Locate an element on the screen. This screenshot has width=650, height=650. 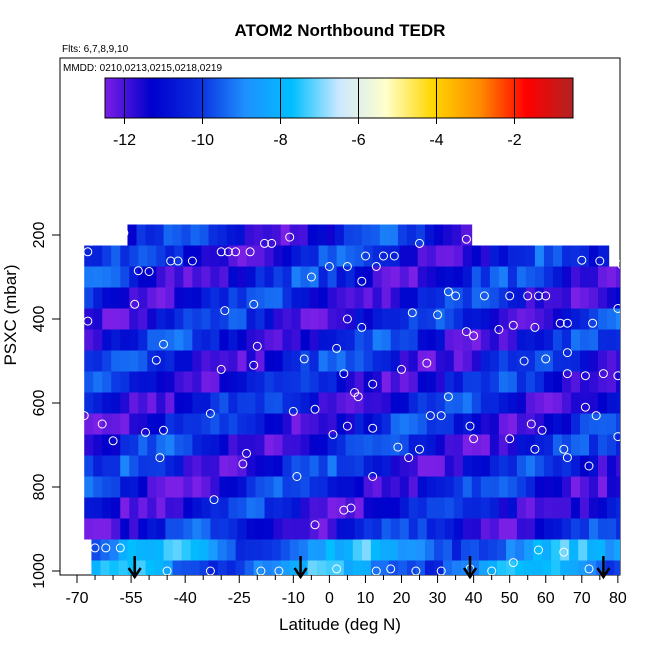
y-tick-label: 800 is located at coordinates (39, 487).